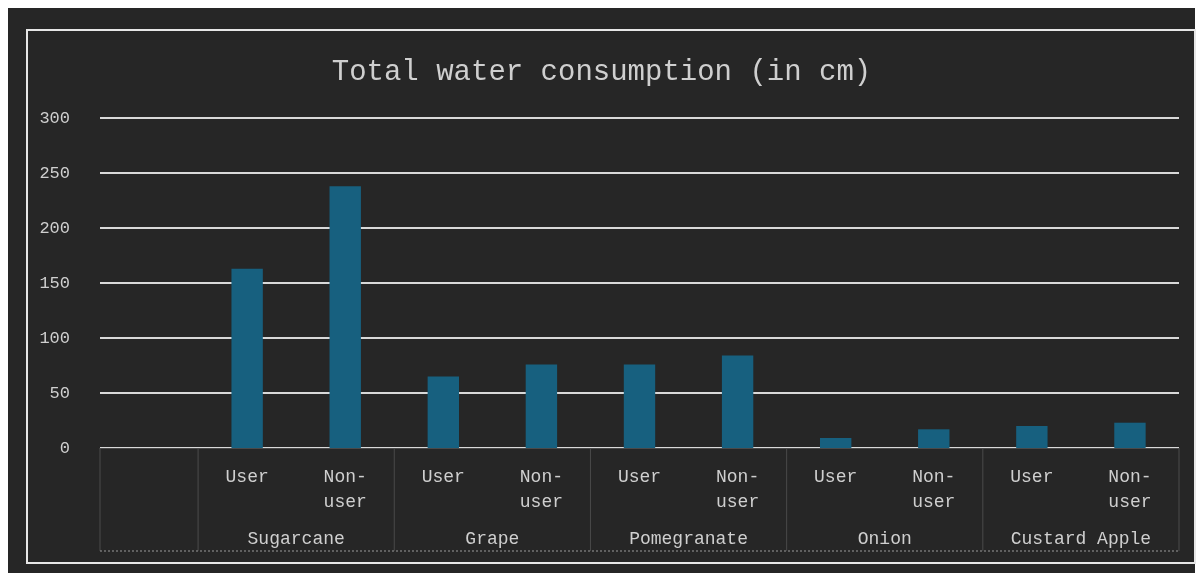  What do you see at coordinates (54, 228) in the screenshot?
I see `y-tick-label: 200` at bounding box center [54, 228].